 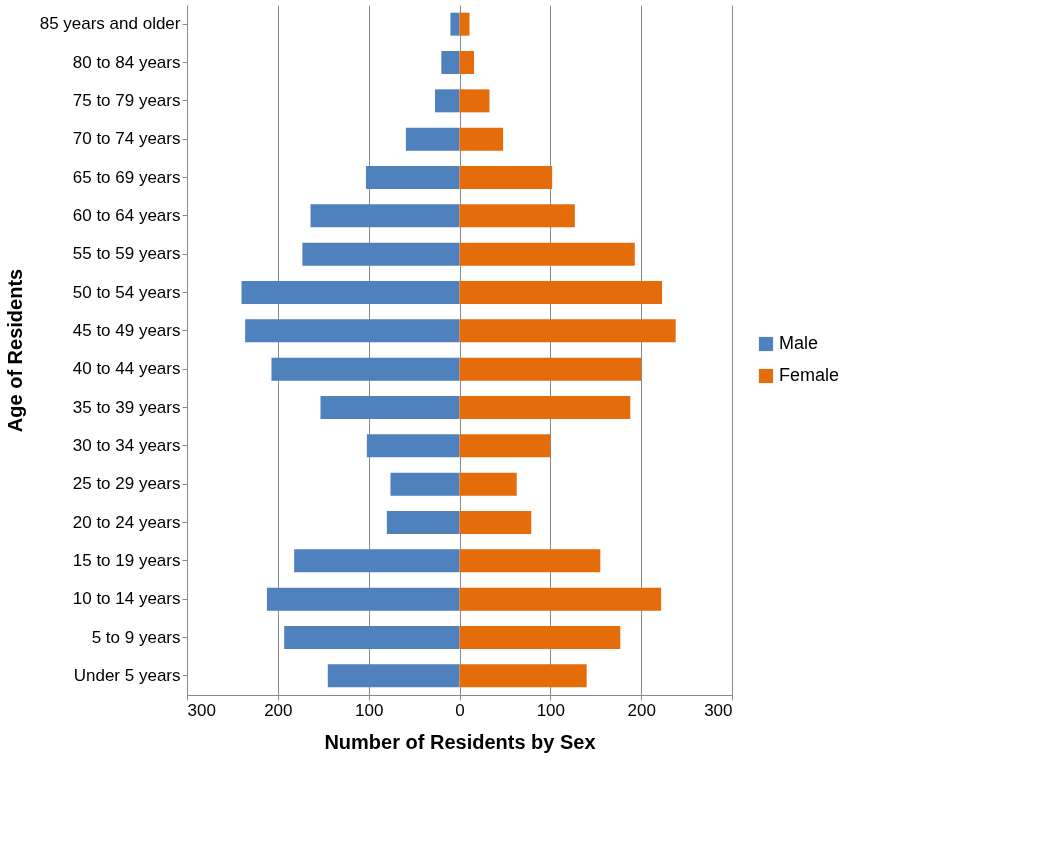 What do you see at coordinates (460, 710) in the screenshot?
I see `x-tick-label: 0` at bounding box center [460, 710].